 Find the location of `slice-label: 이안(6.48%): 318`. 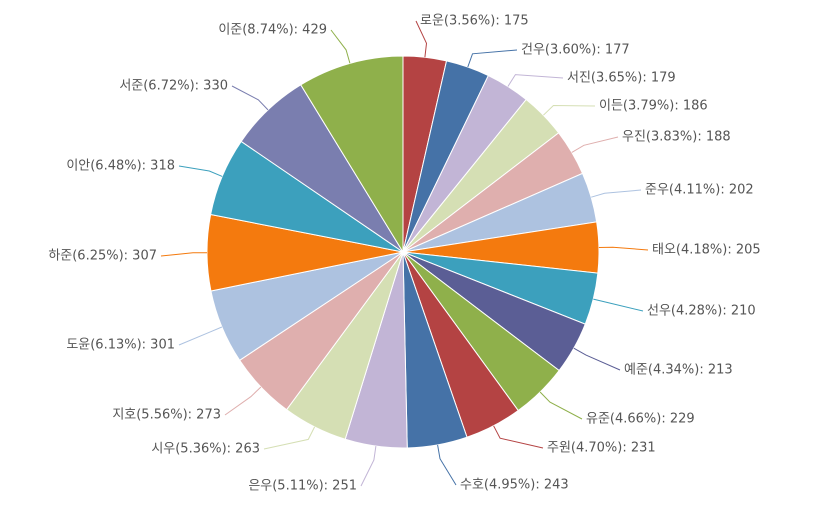

slice-label: 이안(6.48%): 318 is located at coordinates (120, 166).